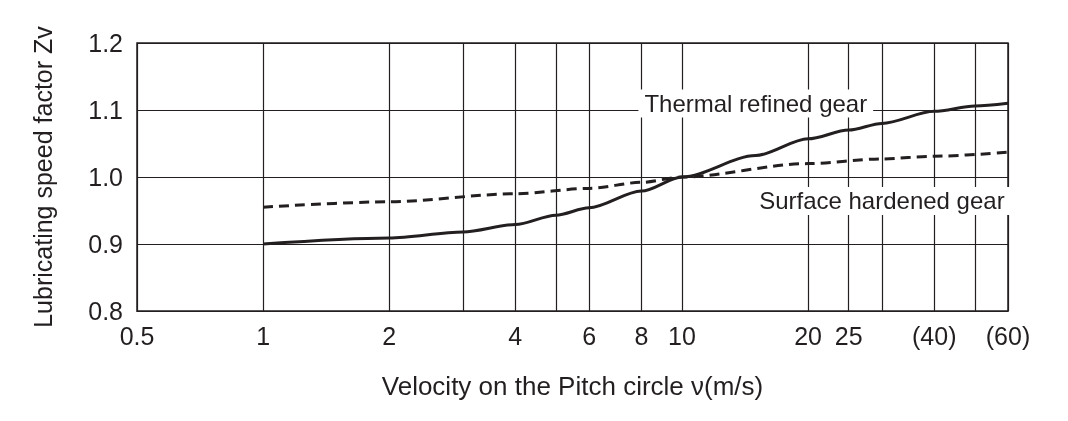 The height and width of the screenshot is (421, 1068). I want to click on y-axis-title: Lubricating speed factor Zv, so click(42, 176).